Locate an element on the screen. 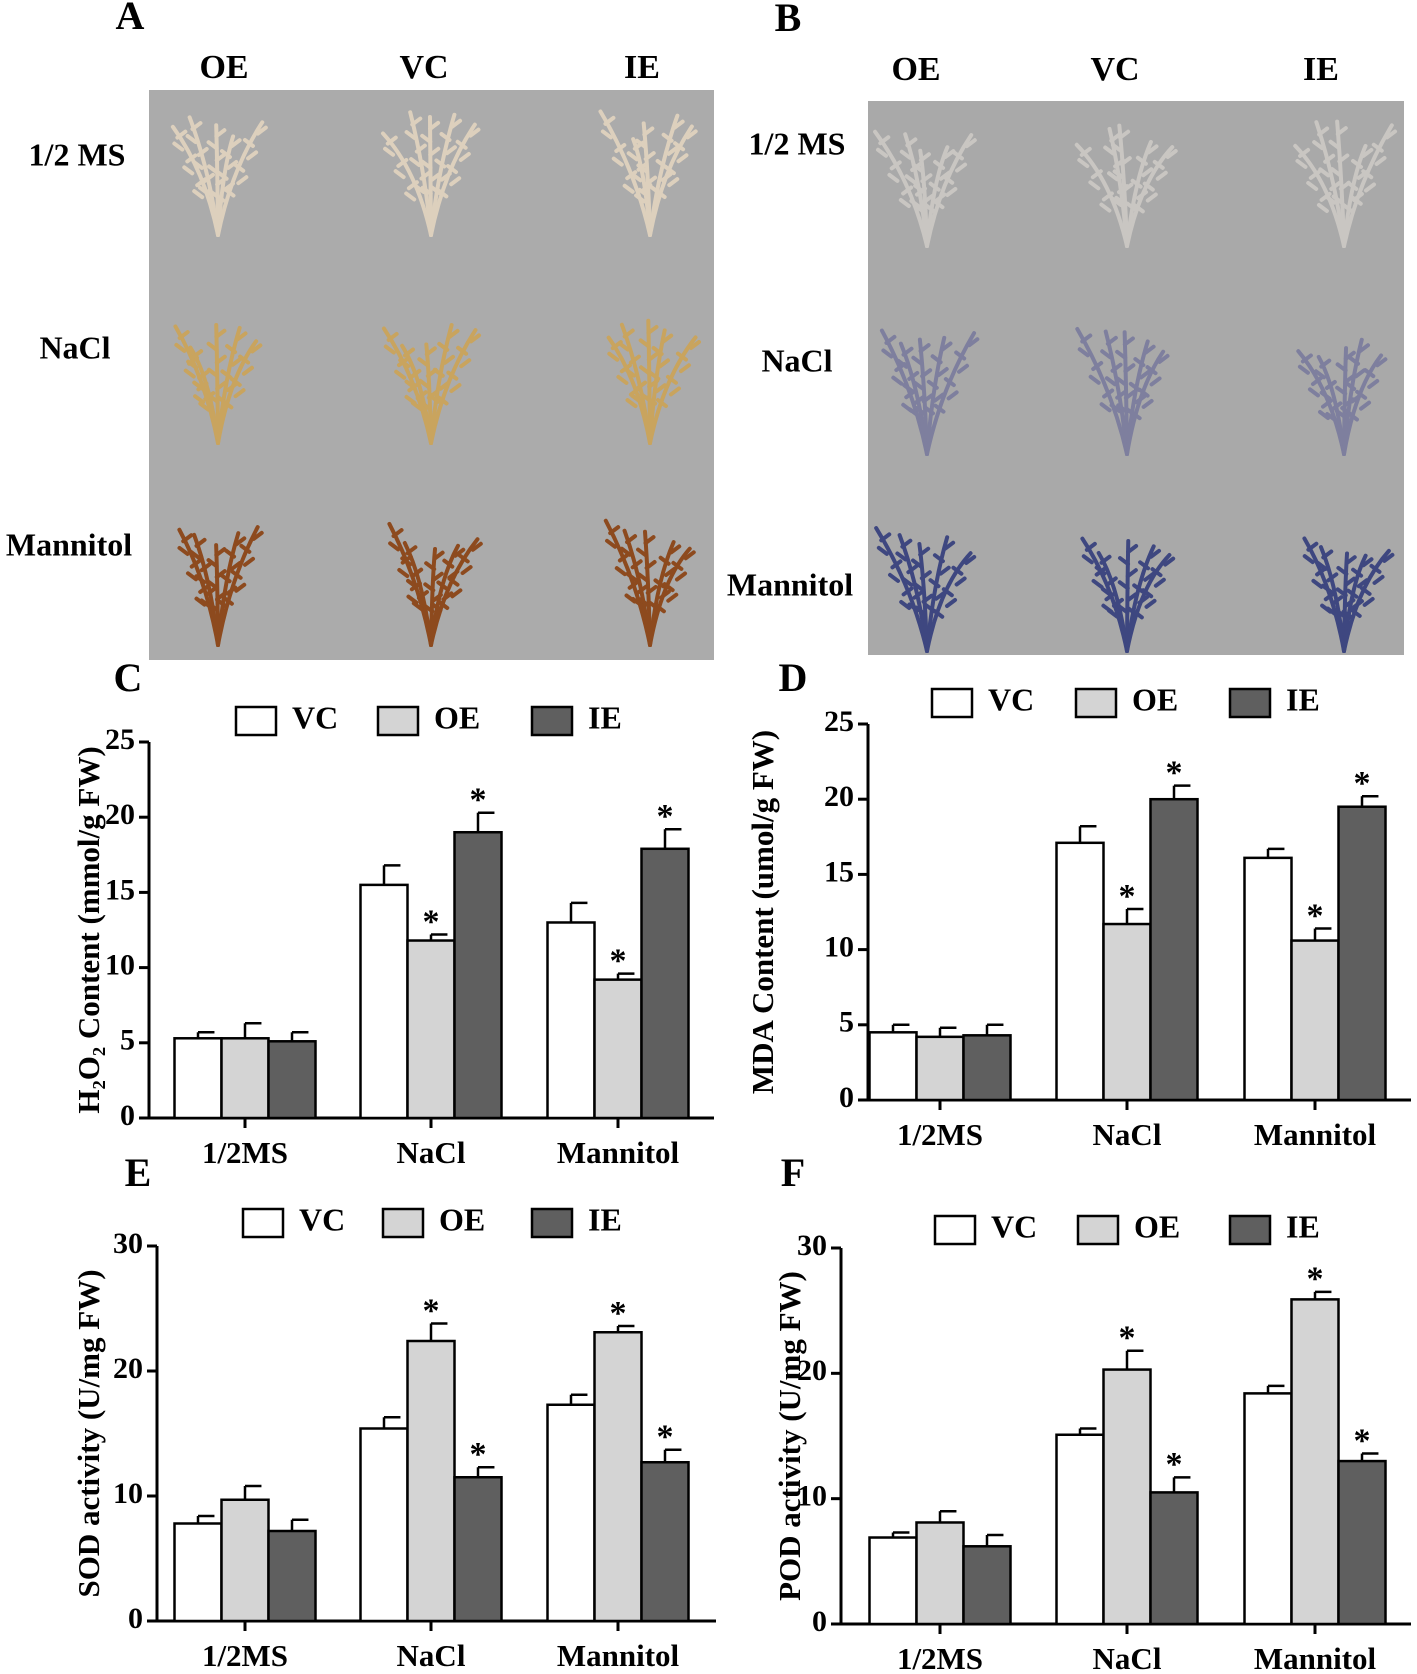 The height and width of the screenshot is (1674, 1417). x-tick-label: Mannitol is located at coordinates (1315, 1134).